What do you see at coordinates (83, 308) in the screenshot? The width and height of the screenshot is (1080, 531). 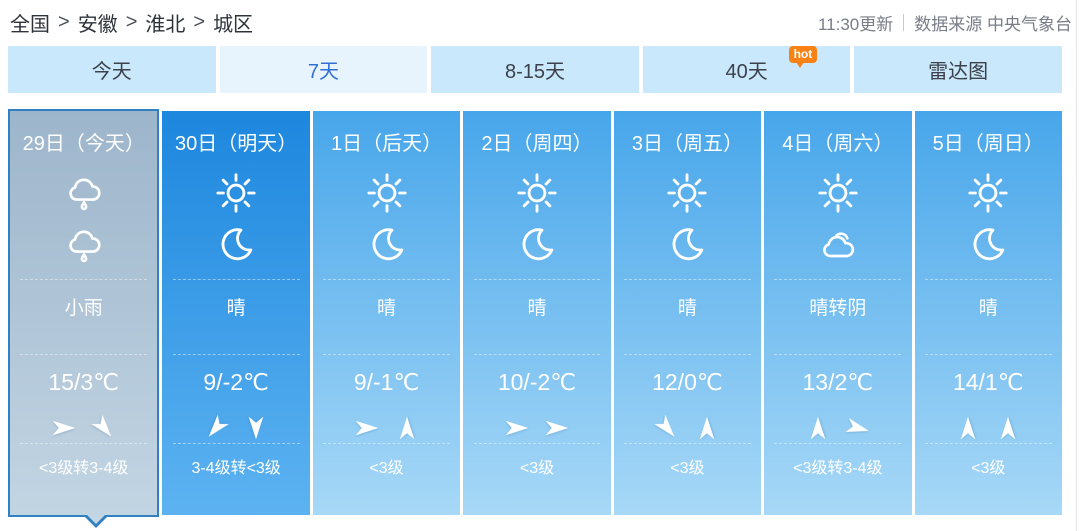 I see `weather-text: 小雨` at bounding box center [83, 308].